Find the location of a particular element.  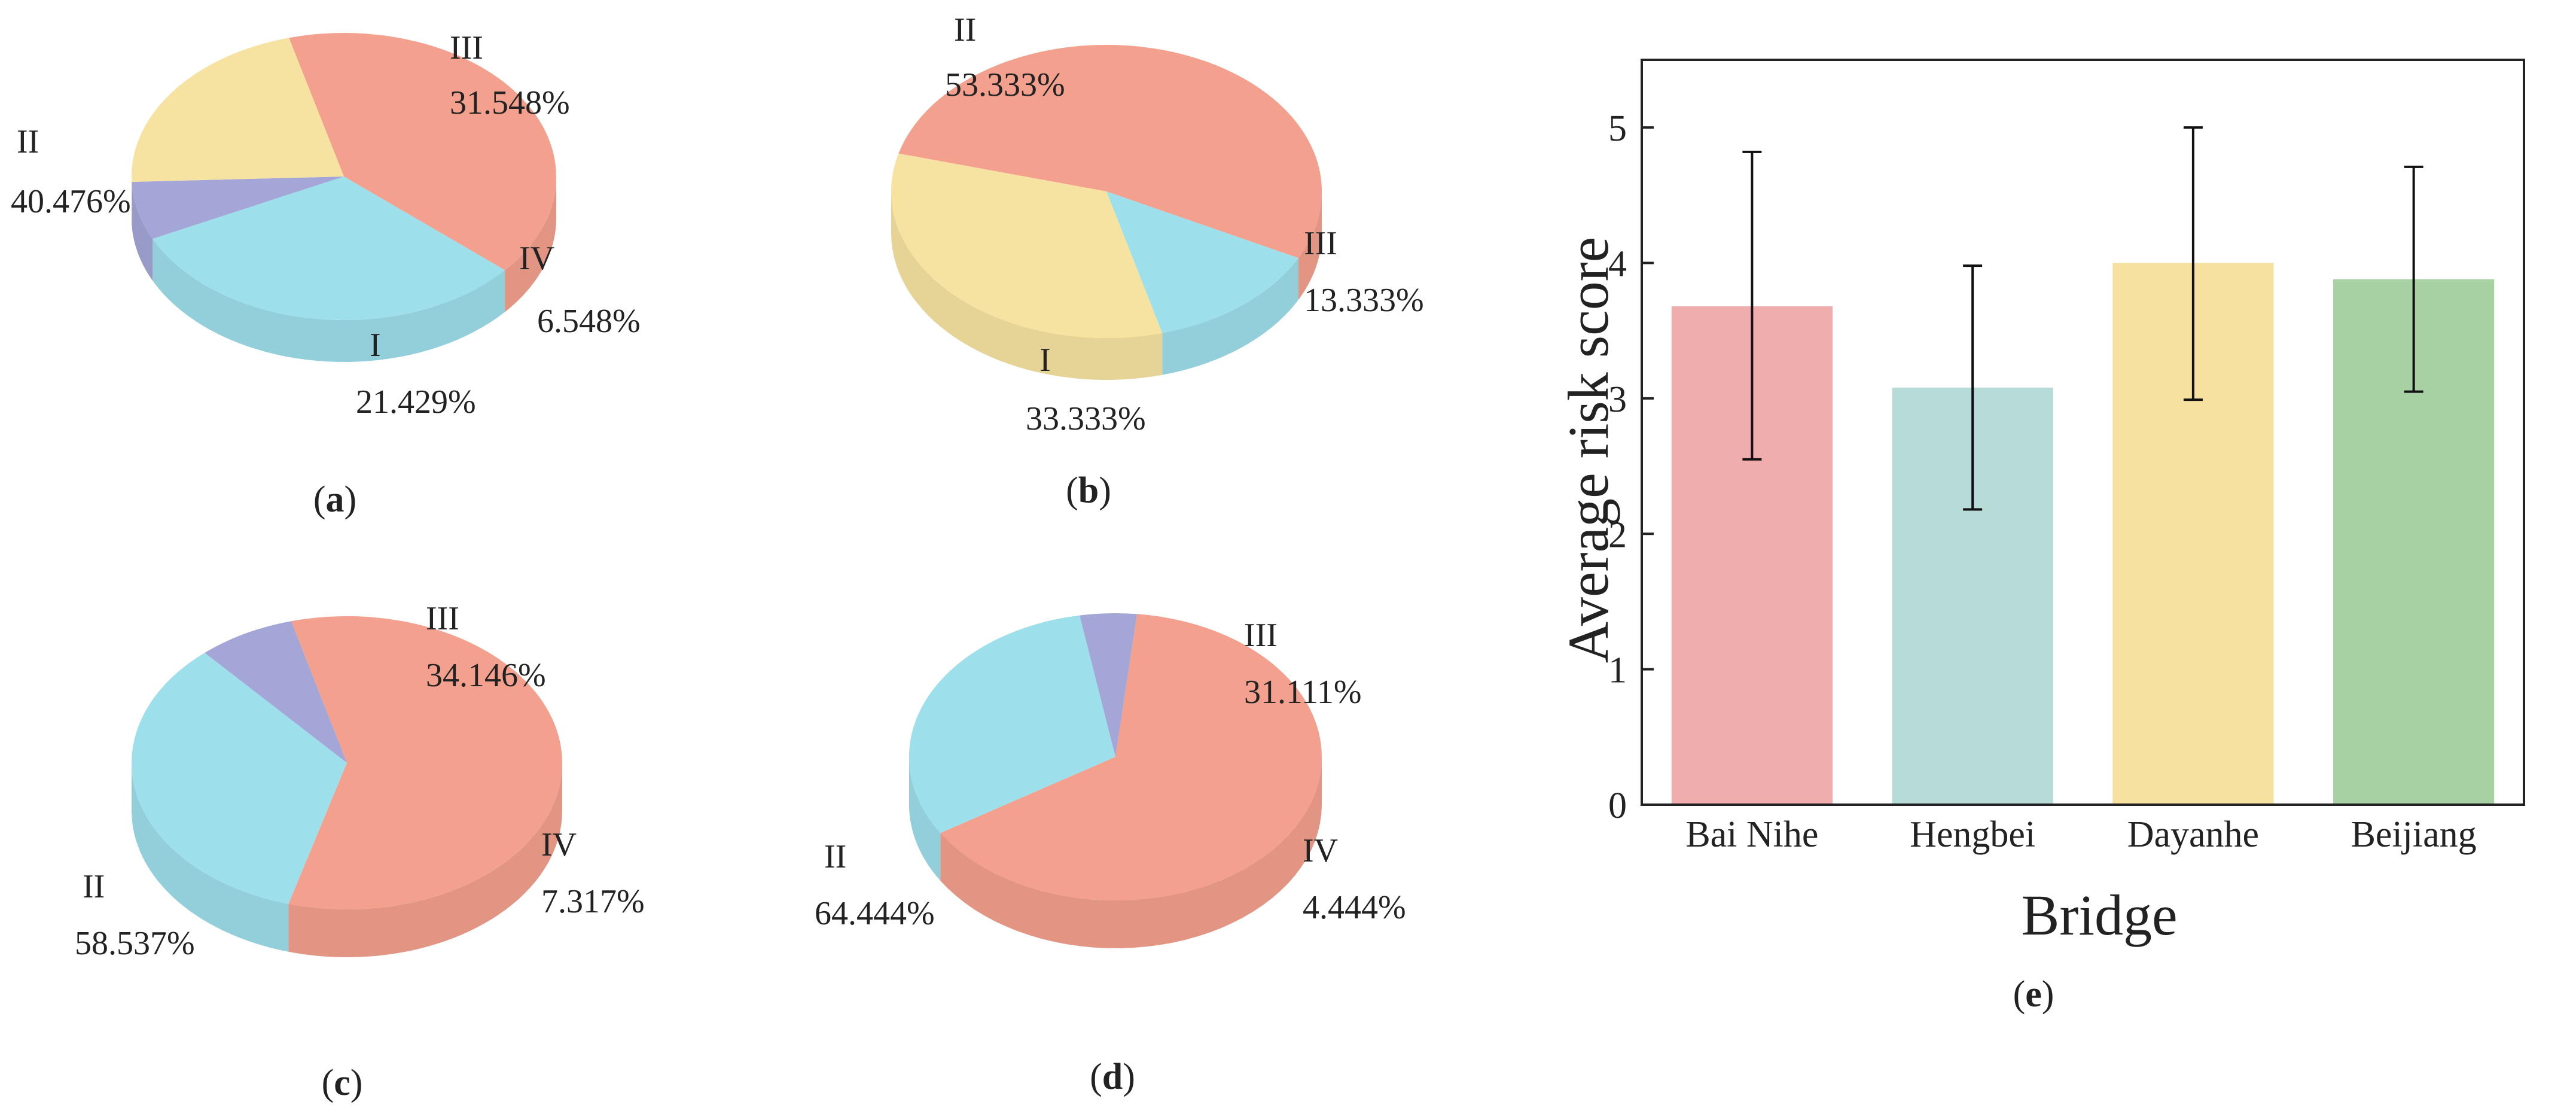

pie-a-slice-ii is located at coordinates (423, 151).